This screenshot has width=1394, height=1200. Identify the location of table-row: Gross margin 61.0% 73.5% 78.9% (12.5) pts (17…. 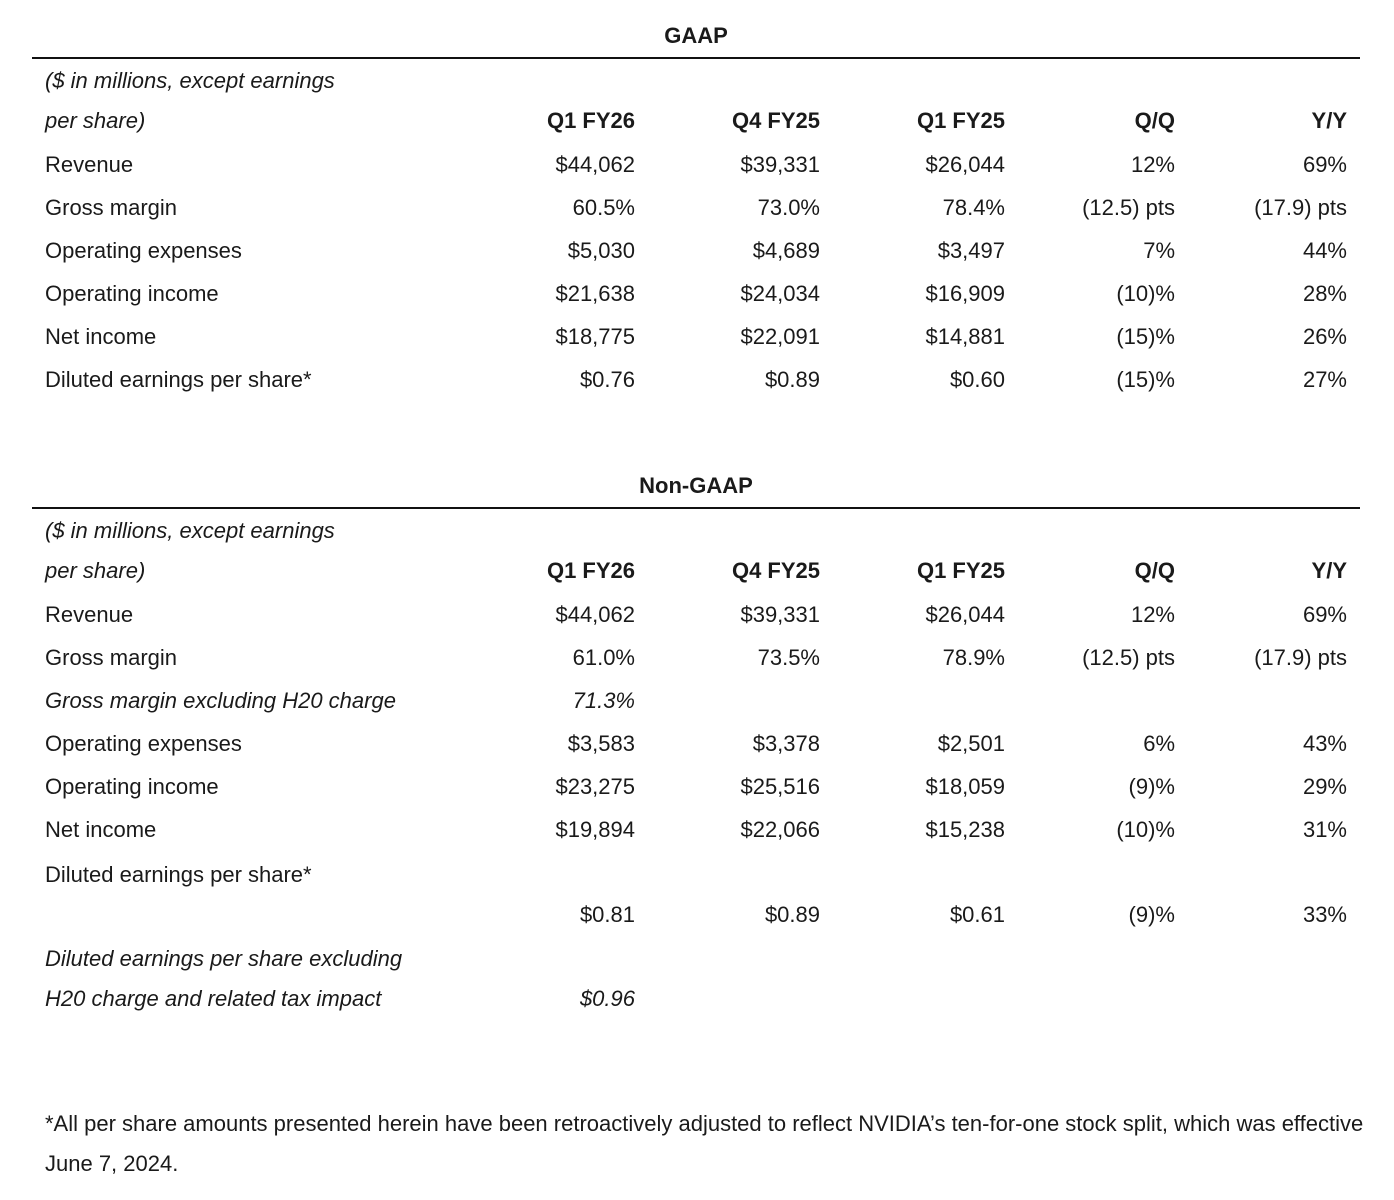
(696, 657).